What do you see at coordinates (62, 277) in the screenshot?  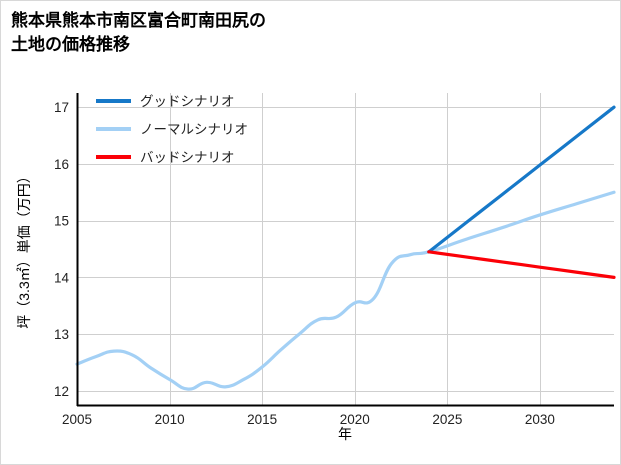 I see `y-tick-label: 14` at bounding box center [62, 277].